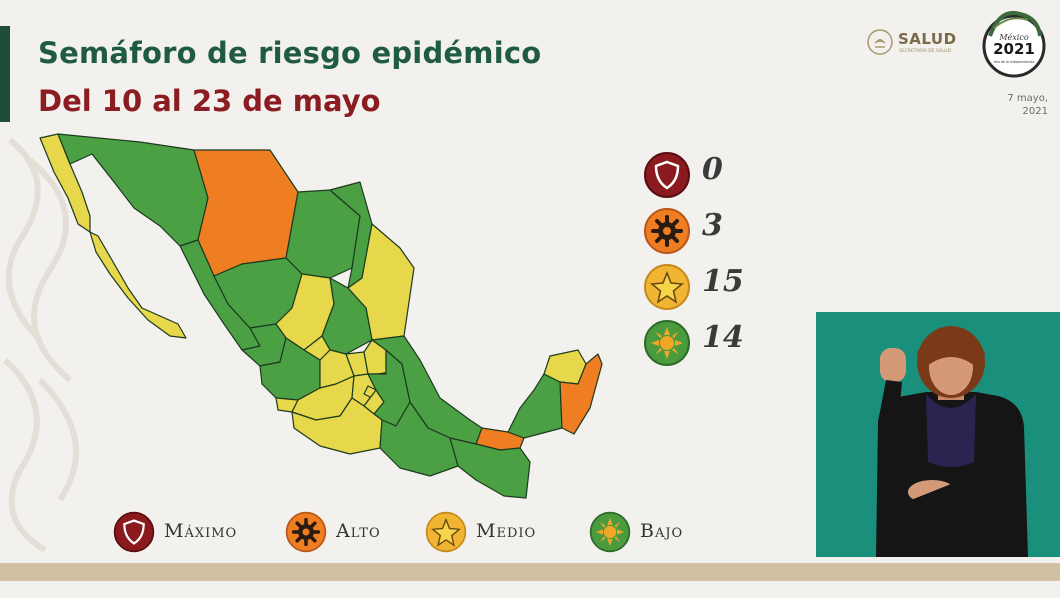 This screenshot has width=1060, height=598. I want to click on mexico-2021-logo: México 2021 año de la Independencia, so click(1014, 44).